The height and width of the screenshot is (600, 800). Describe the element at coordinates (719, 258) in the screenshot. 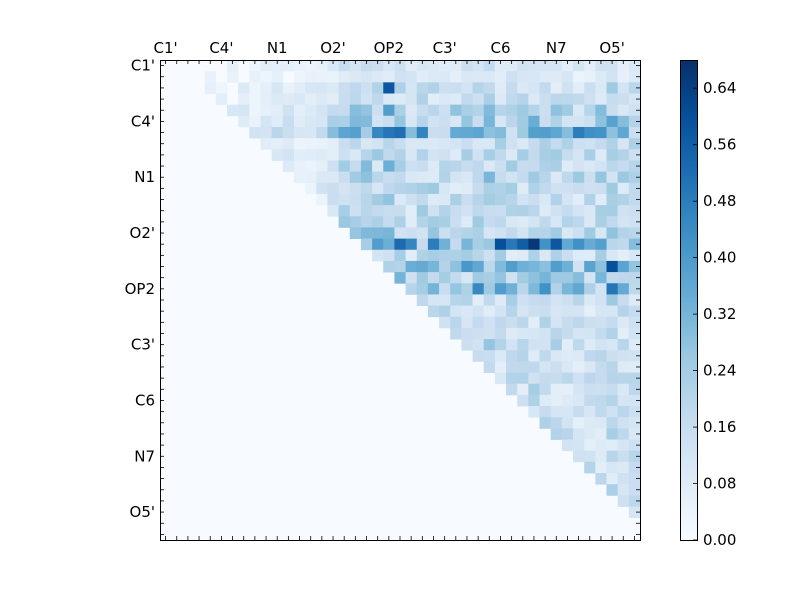

I see `colorbar-tick-label: 0.40` at that location.